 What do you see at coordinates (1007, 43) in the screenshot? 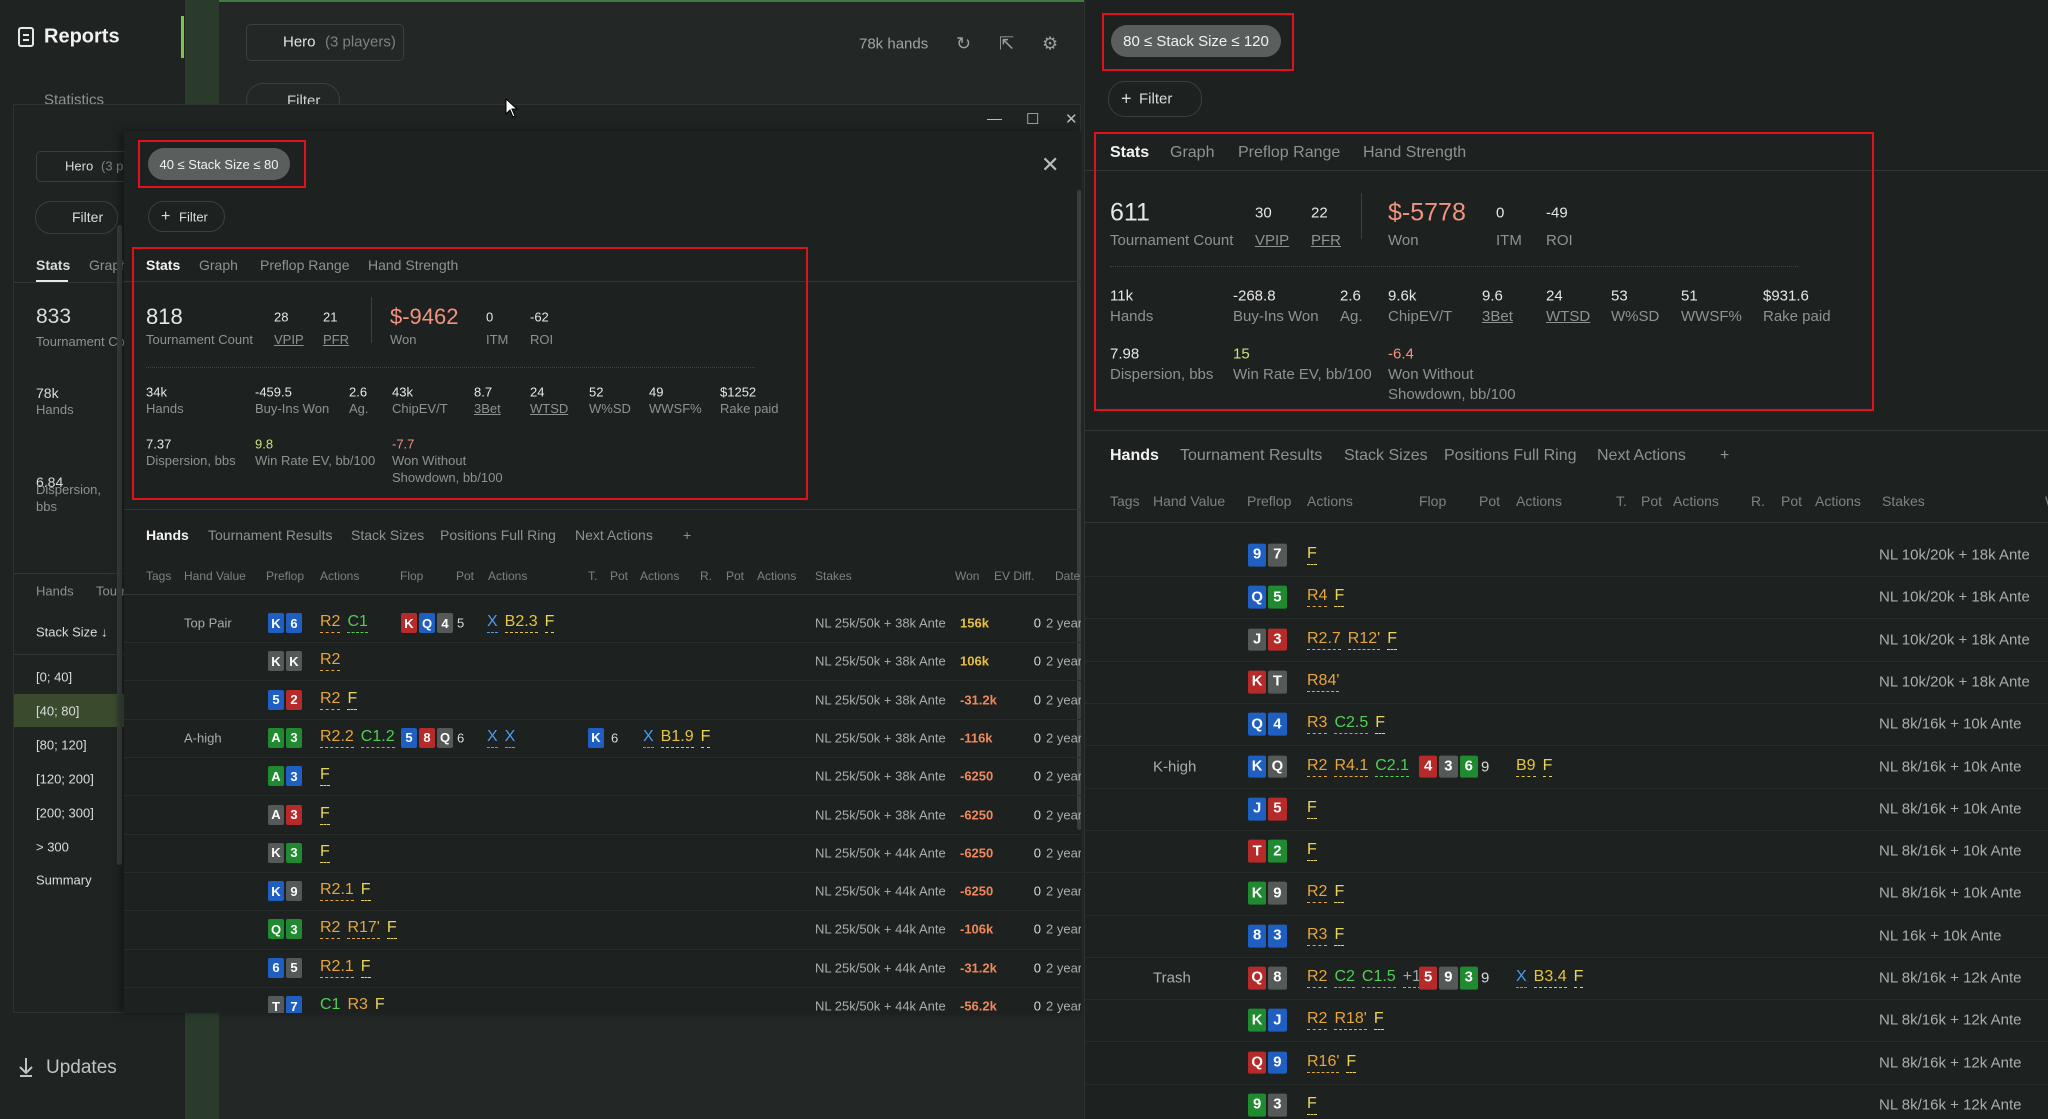
I see `toolbar-icon: ⇱` at bounding box center [1007, 43].